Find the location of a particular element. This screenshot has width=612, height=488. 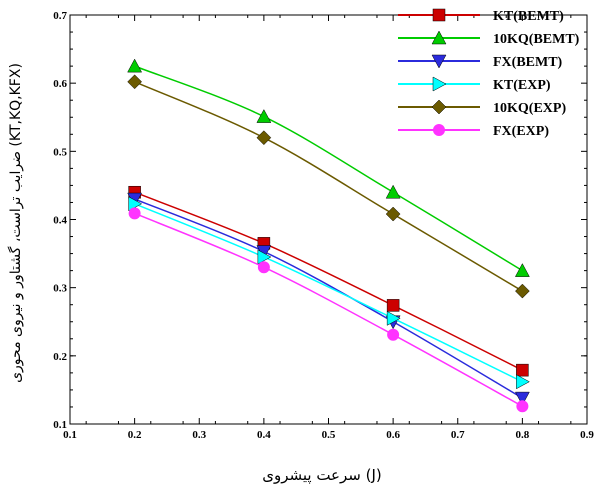

legend-label: KT(EXP) is located at coordinates (522, 85).